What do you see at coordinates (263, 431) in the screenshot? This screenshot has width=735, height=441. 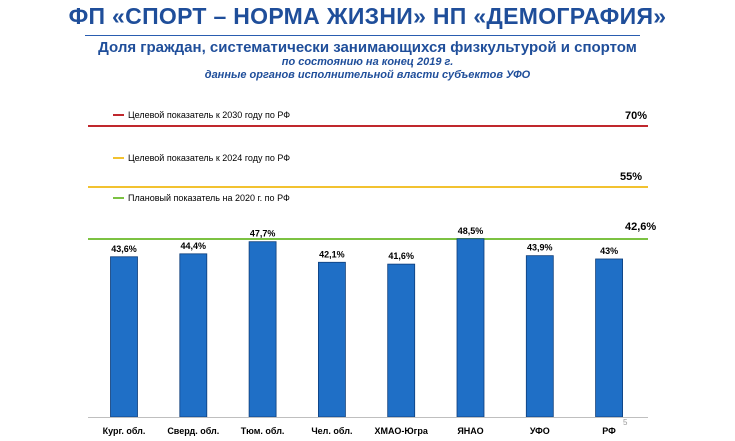 I see `category-label: Тюм. обл.` at bounding box center [263, 431].